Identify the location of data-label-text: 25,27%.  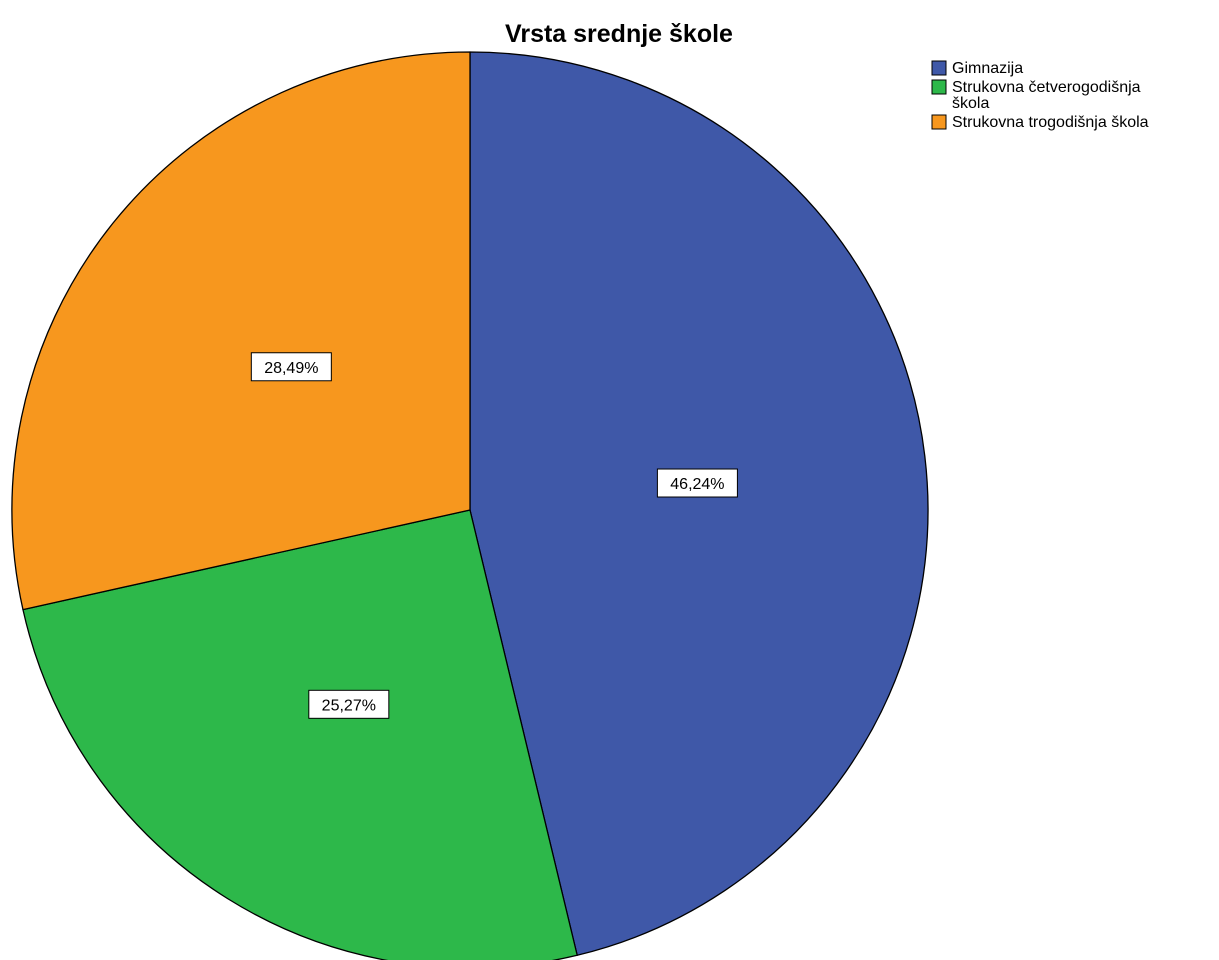
(349, 705).